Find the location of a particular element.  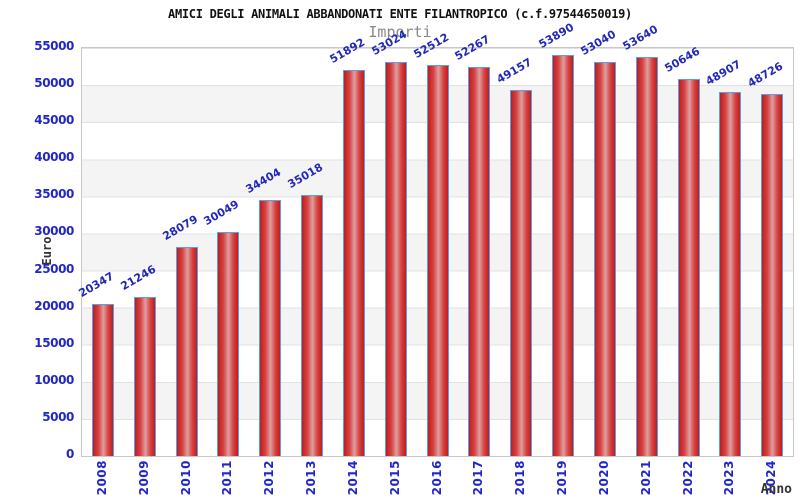

bar-slot-2021: 53640 is located at coordinates (644, 239).